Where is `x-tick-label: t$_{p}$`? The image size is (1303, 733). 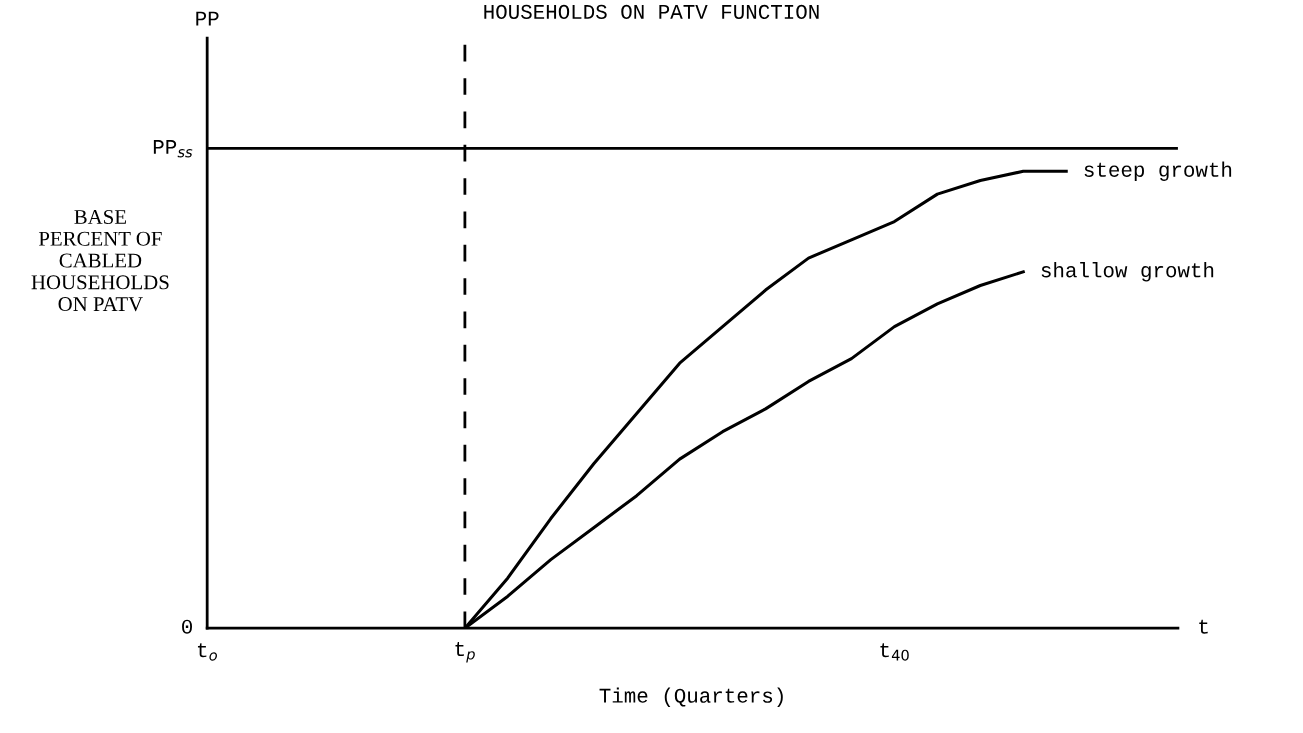 x-tick-label: t$_{p}$ is located at coordinates (465, 652).